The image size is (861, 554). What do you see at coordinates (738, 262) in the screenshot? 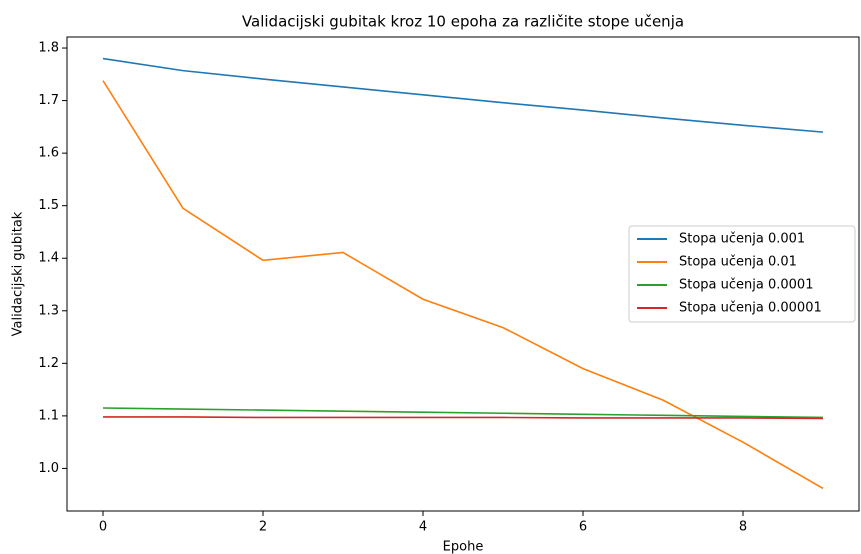
I see `legend-label: Stopa učenja 0.01` at bounding box center [738, 262].